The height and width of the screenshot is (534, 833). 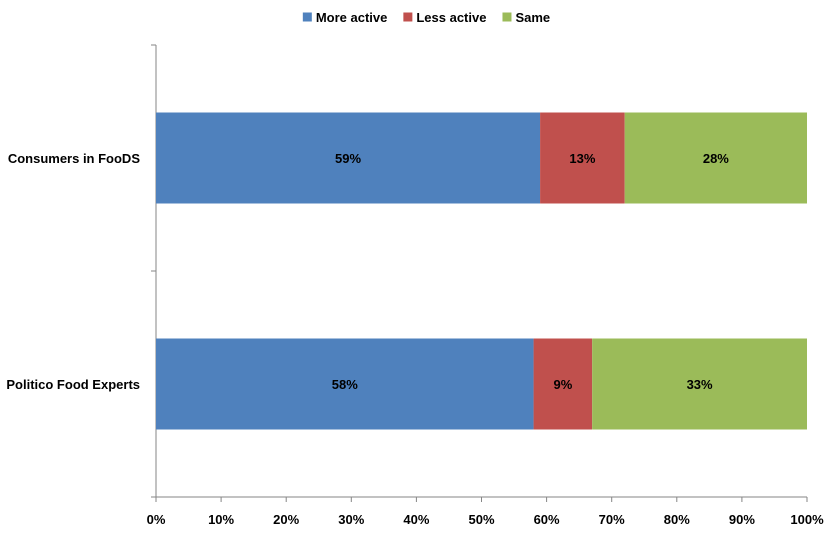 What do you see at coordinates (807, 519) in the screenshot?
I see `x-tick-label: 100%` at bounding box center [807, 519].